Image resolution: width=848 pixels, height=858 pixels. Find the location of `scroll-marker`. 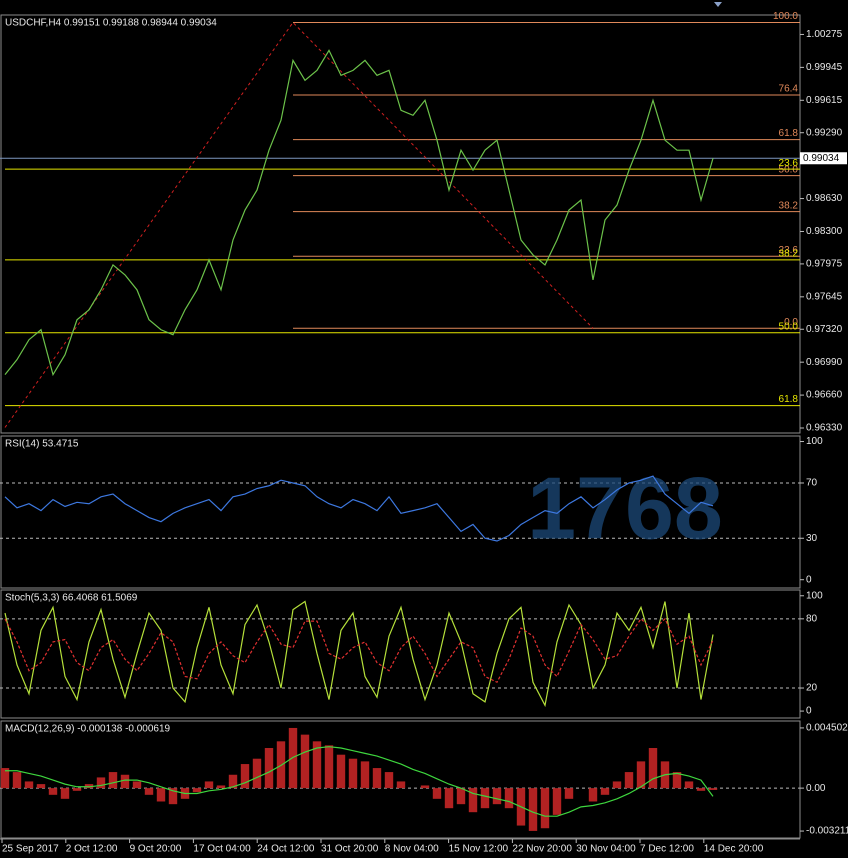

scroll-marker is located at coordinates (718, 4).